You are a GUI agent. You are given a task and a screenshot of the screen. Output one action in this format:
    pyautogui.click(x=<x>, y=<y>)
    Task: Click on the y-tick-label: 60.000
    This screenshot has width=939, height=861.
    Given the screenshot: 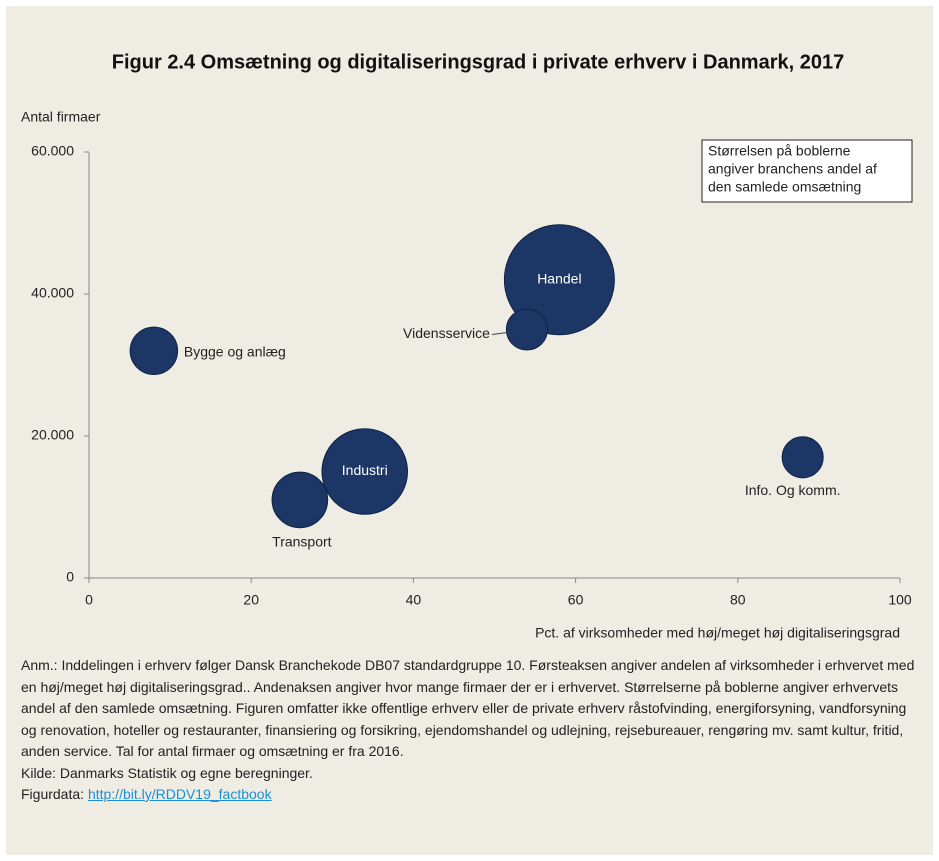 What is the action you would take?
    pyautogui.click(x=52, y=151)
    